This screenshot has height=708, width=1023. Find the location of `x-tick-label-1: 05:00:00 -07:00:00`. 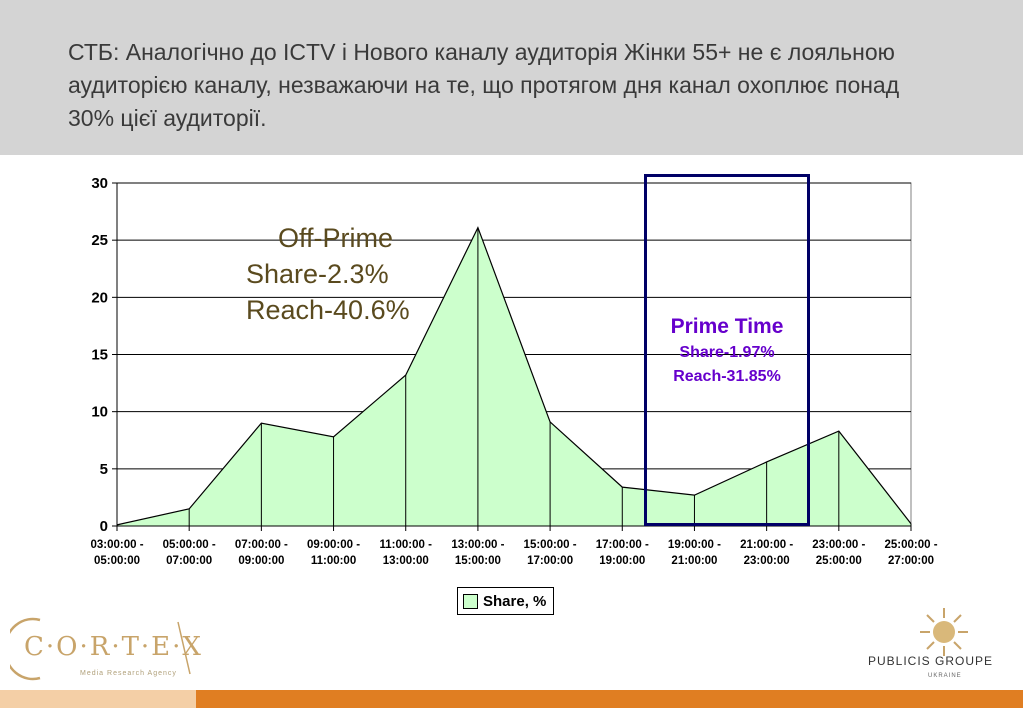

x-tick-label-1: 05:00:00 -07:00:00 is located at coordinates (189, 553).